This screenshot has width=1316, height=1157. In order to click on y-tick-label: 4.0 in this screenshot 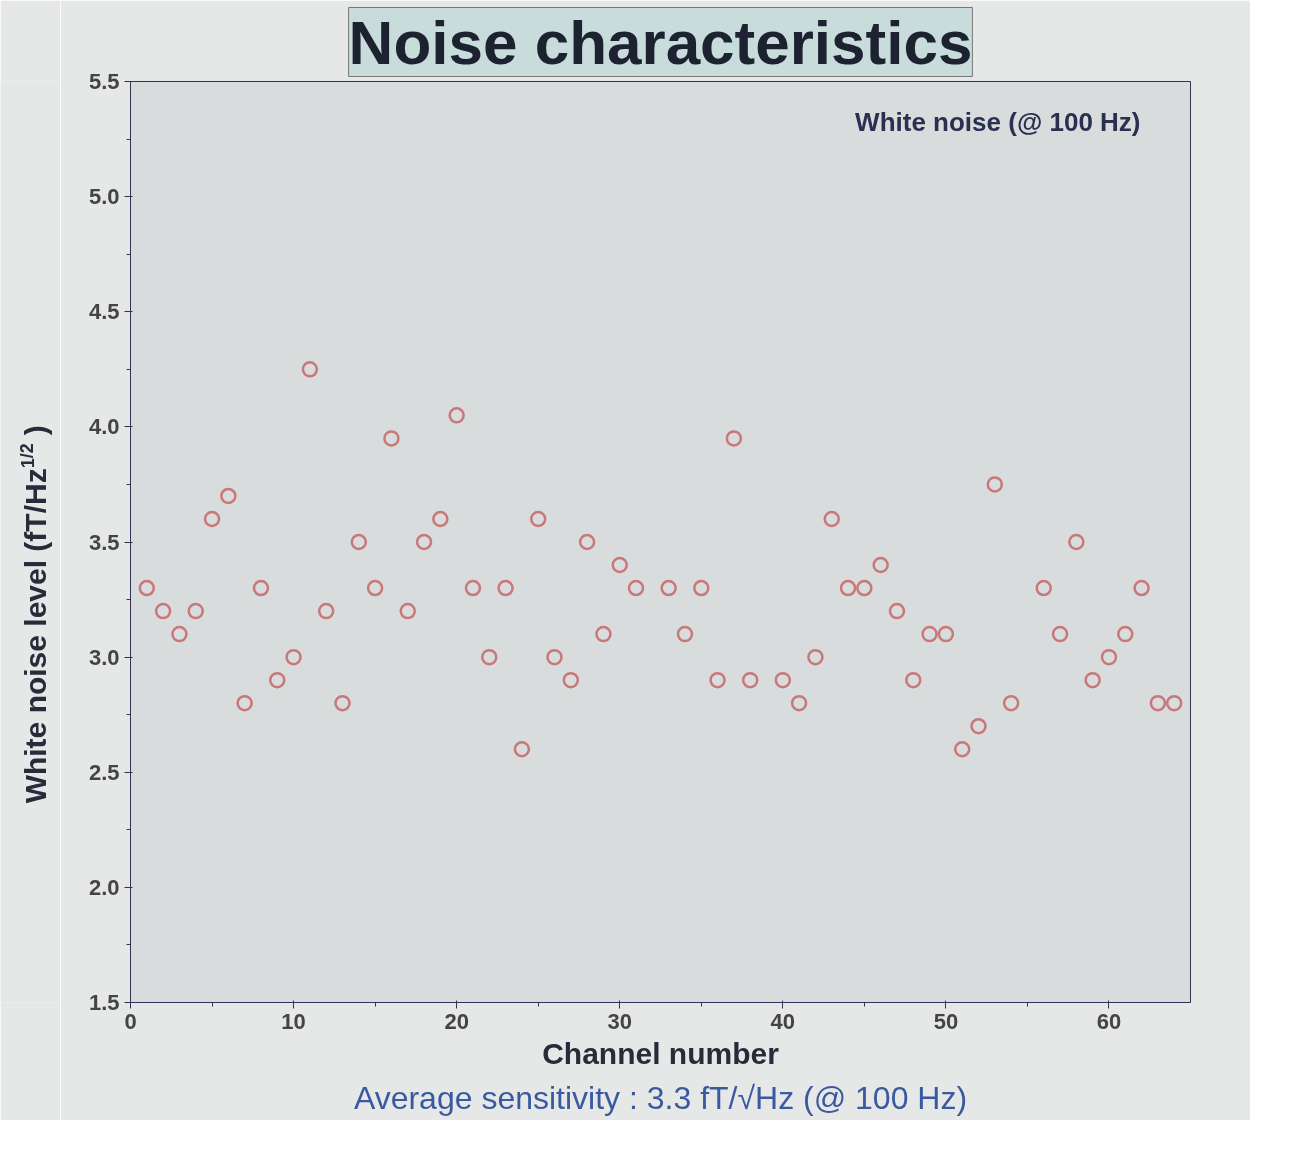, I will do `click(104, 427)`.